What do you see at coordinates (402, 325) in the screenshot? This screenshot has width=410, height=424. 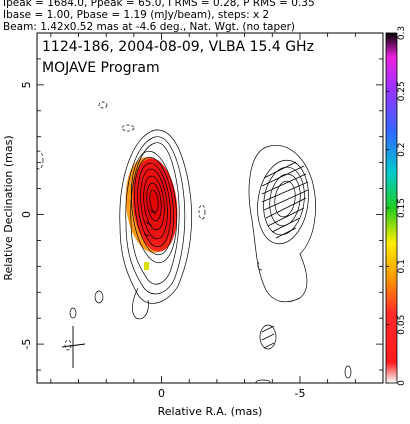 I see `colorbar-tick-label: 0.05` at bounding box center [402, 325].